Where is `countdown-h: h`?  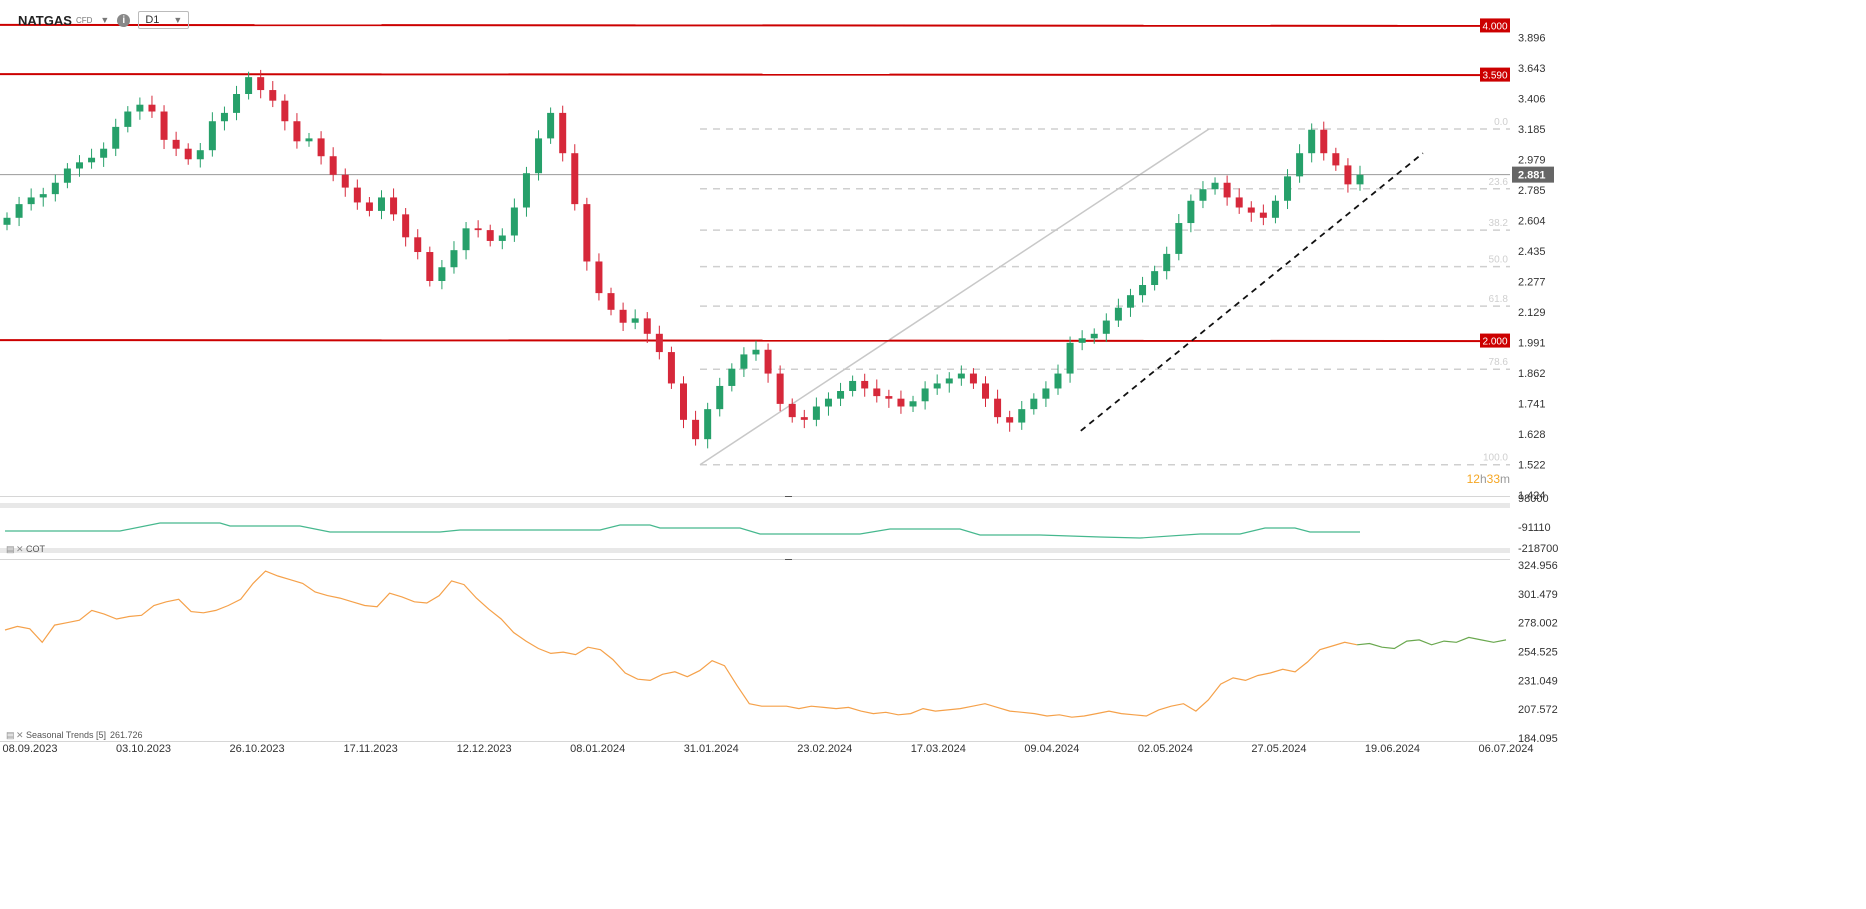 countdown-h: h is located at coordinates (1483, 479).